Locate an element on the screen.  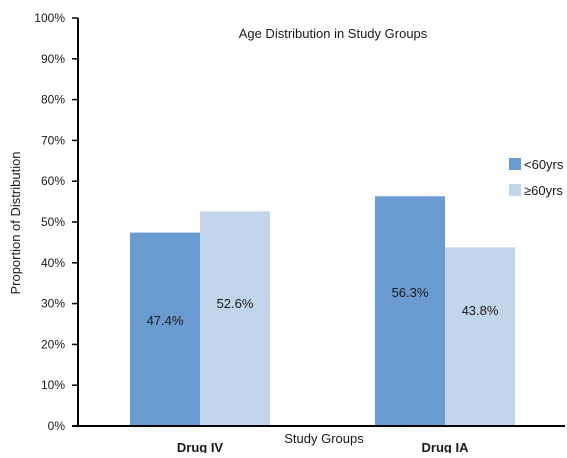
x-tick-label: Drug IV is located at coordinates (200, 446).